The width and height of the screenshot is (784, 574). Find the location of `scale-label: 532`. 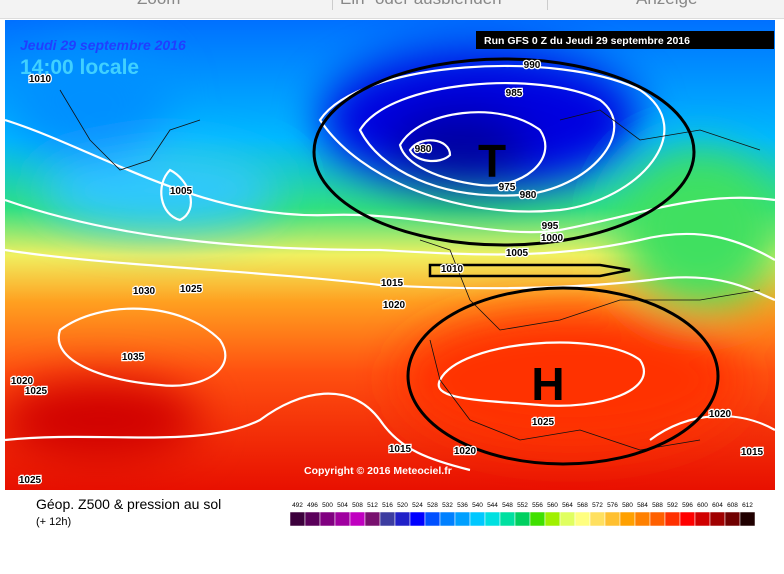

scale-label: 532 is located at coordinates (447, 505).